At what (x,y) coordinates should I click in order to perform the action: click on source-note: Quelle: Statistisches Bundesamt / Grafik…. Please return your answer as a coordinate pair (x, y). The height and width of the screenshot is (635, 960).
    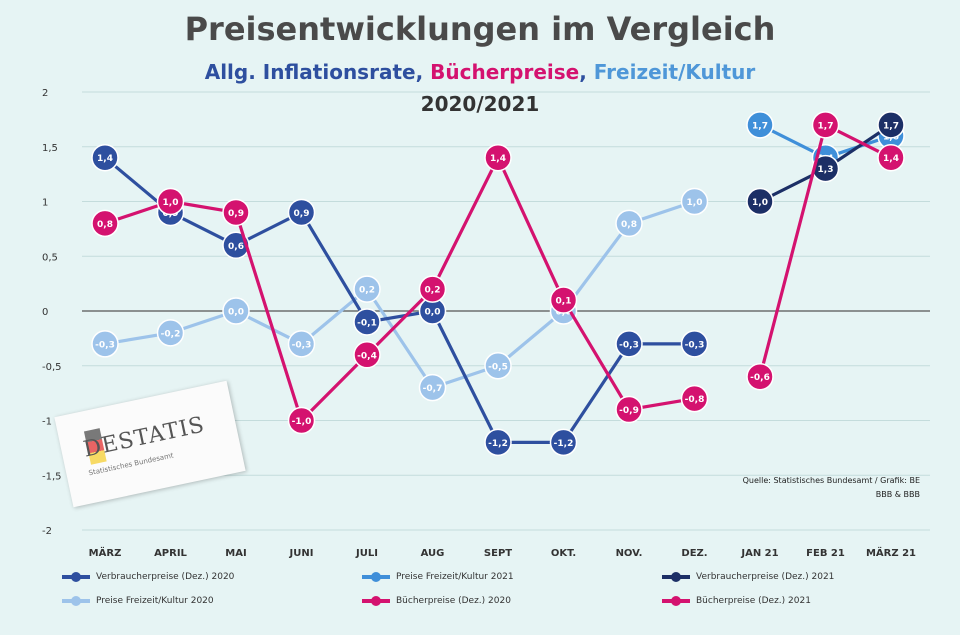
    Looking at the image, I should click on (831, 488).